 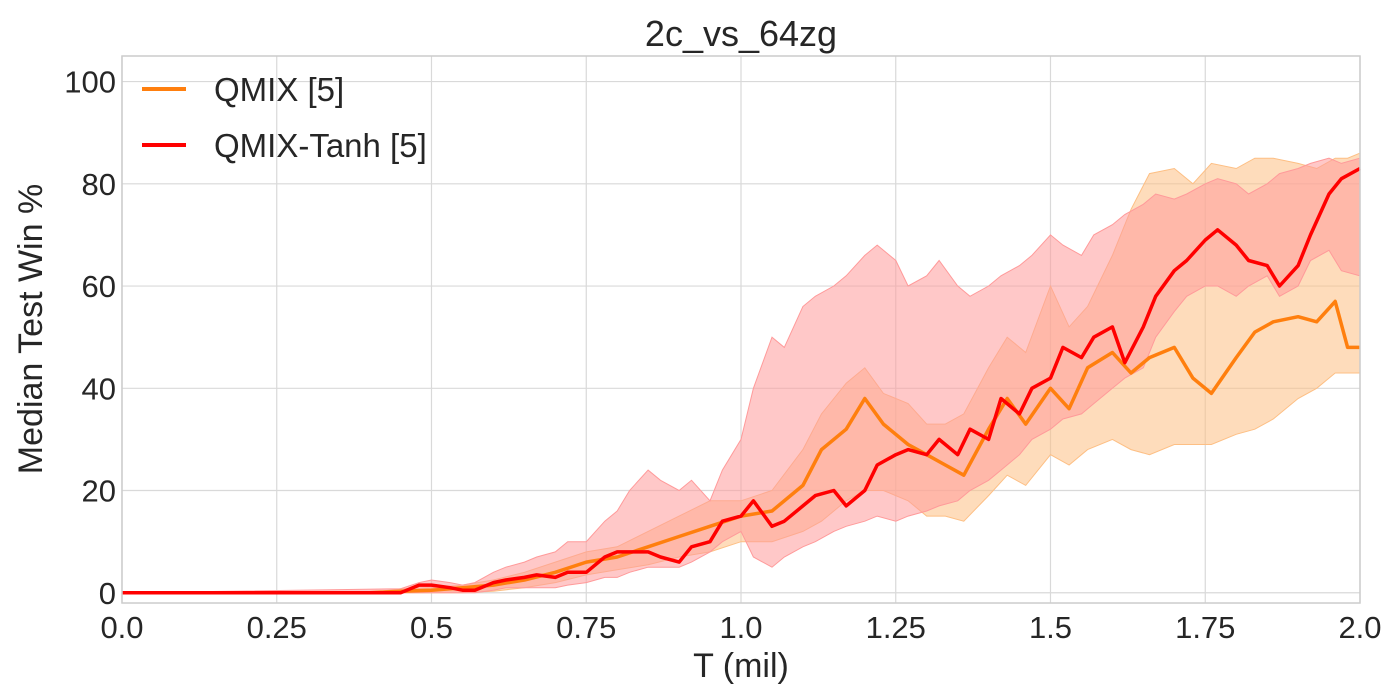 What do you see at coordinates (99, 184) in the screenshot?
I see `y-tick-label: 80` at bounding box center [99, 184].